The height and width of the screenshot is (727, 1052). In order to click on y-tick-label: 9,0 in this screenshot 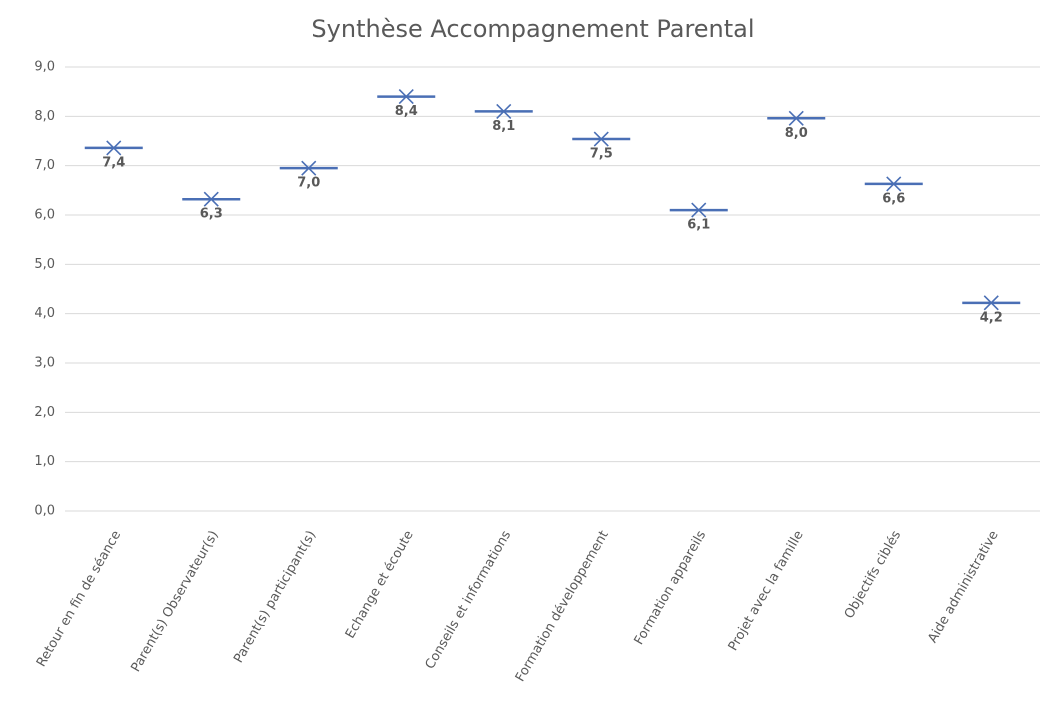, I will do `click(44, 67)`.